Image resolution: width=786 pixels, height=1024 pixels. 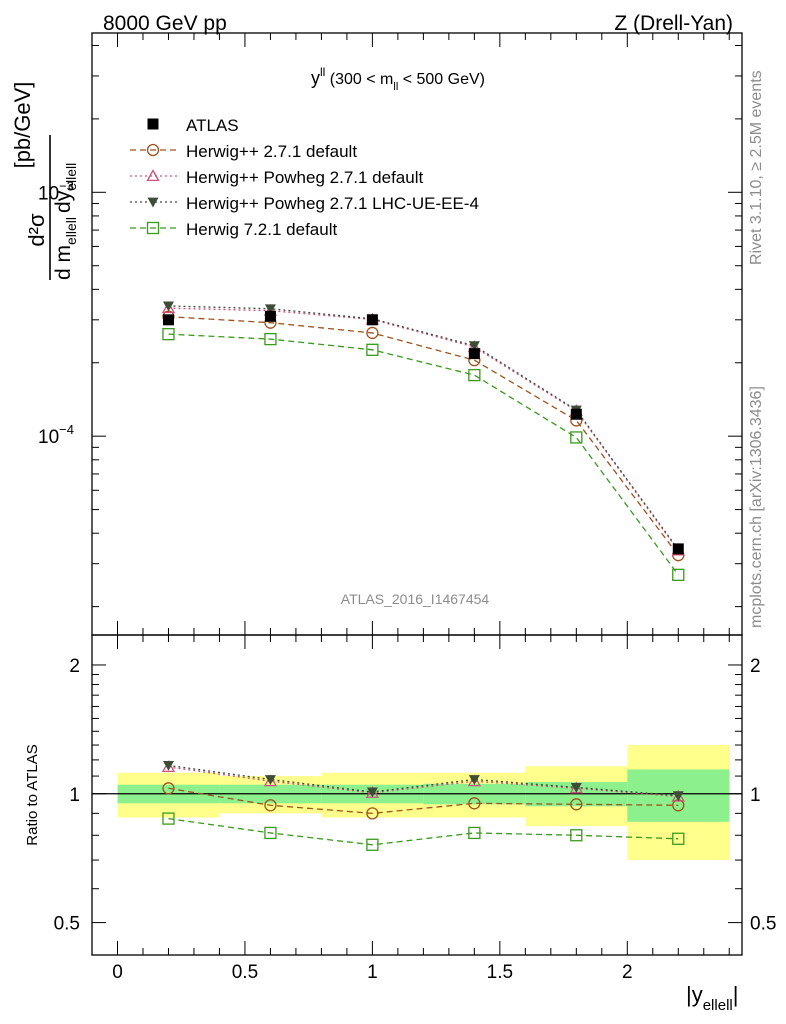 What do you see at coordinates (261, 229) in the screenshot?
I see `legend-label: Herwig 7.2.1 default` at bounding box center [261, 229].